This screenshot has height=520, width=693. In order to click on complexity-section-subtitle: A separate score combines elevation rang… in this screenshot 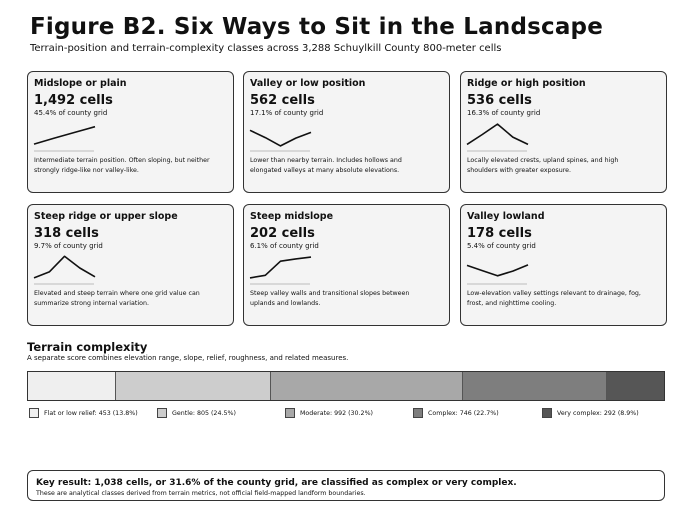, I will do `click(188, 358)`.